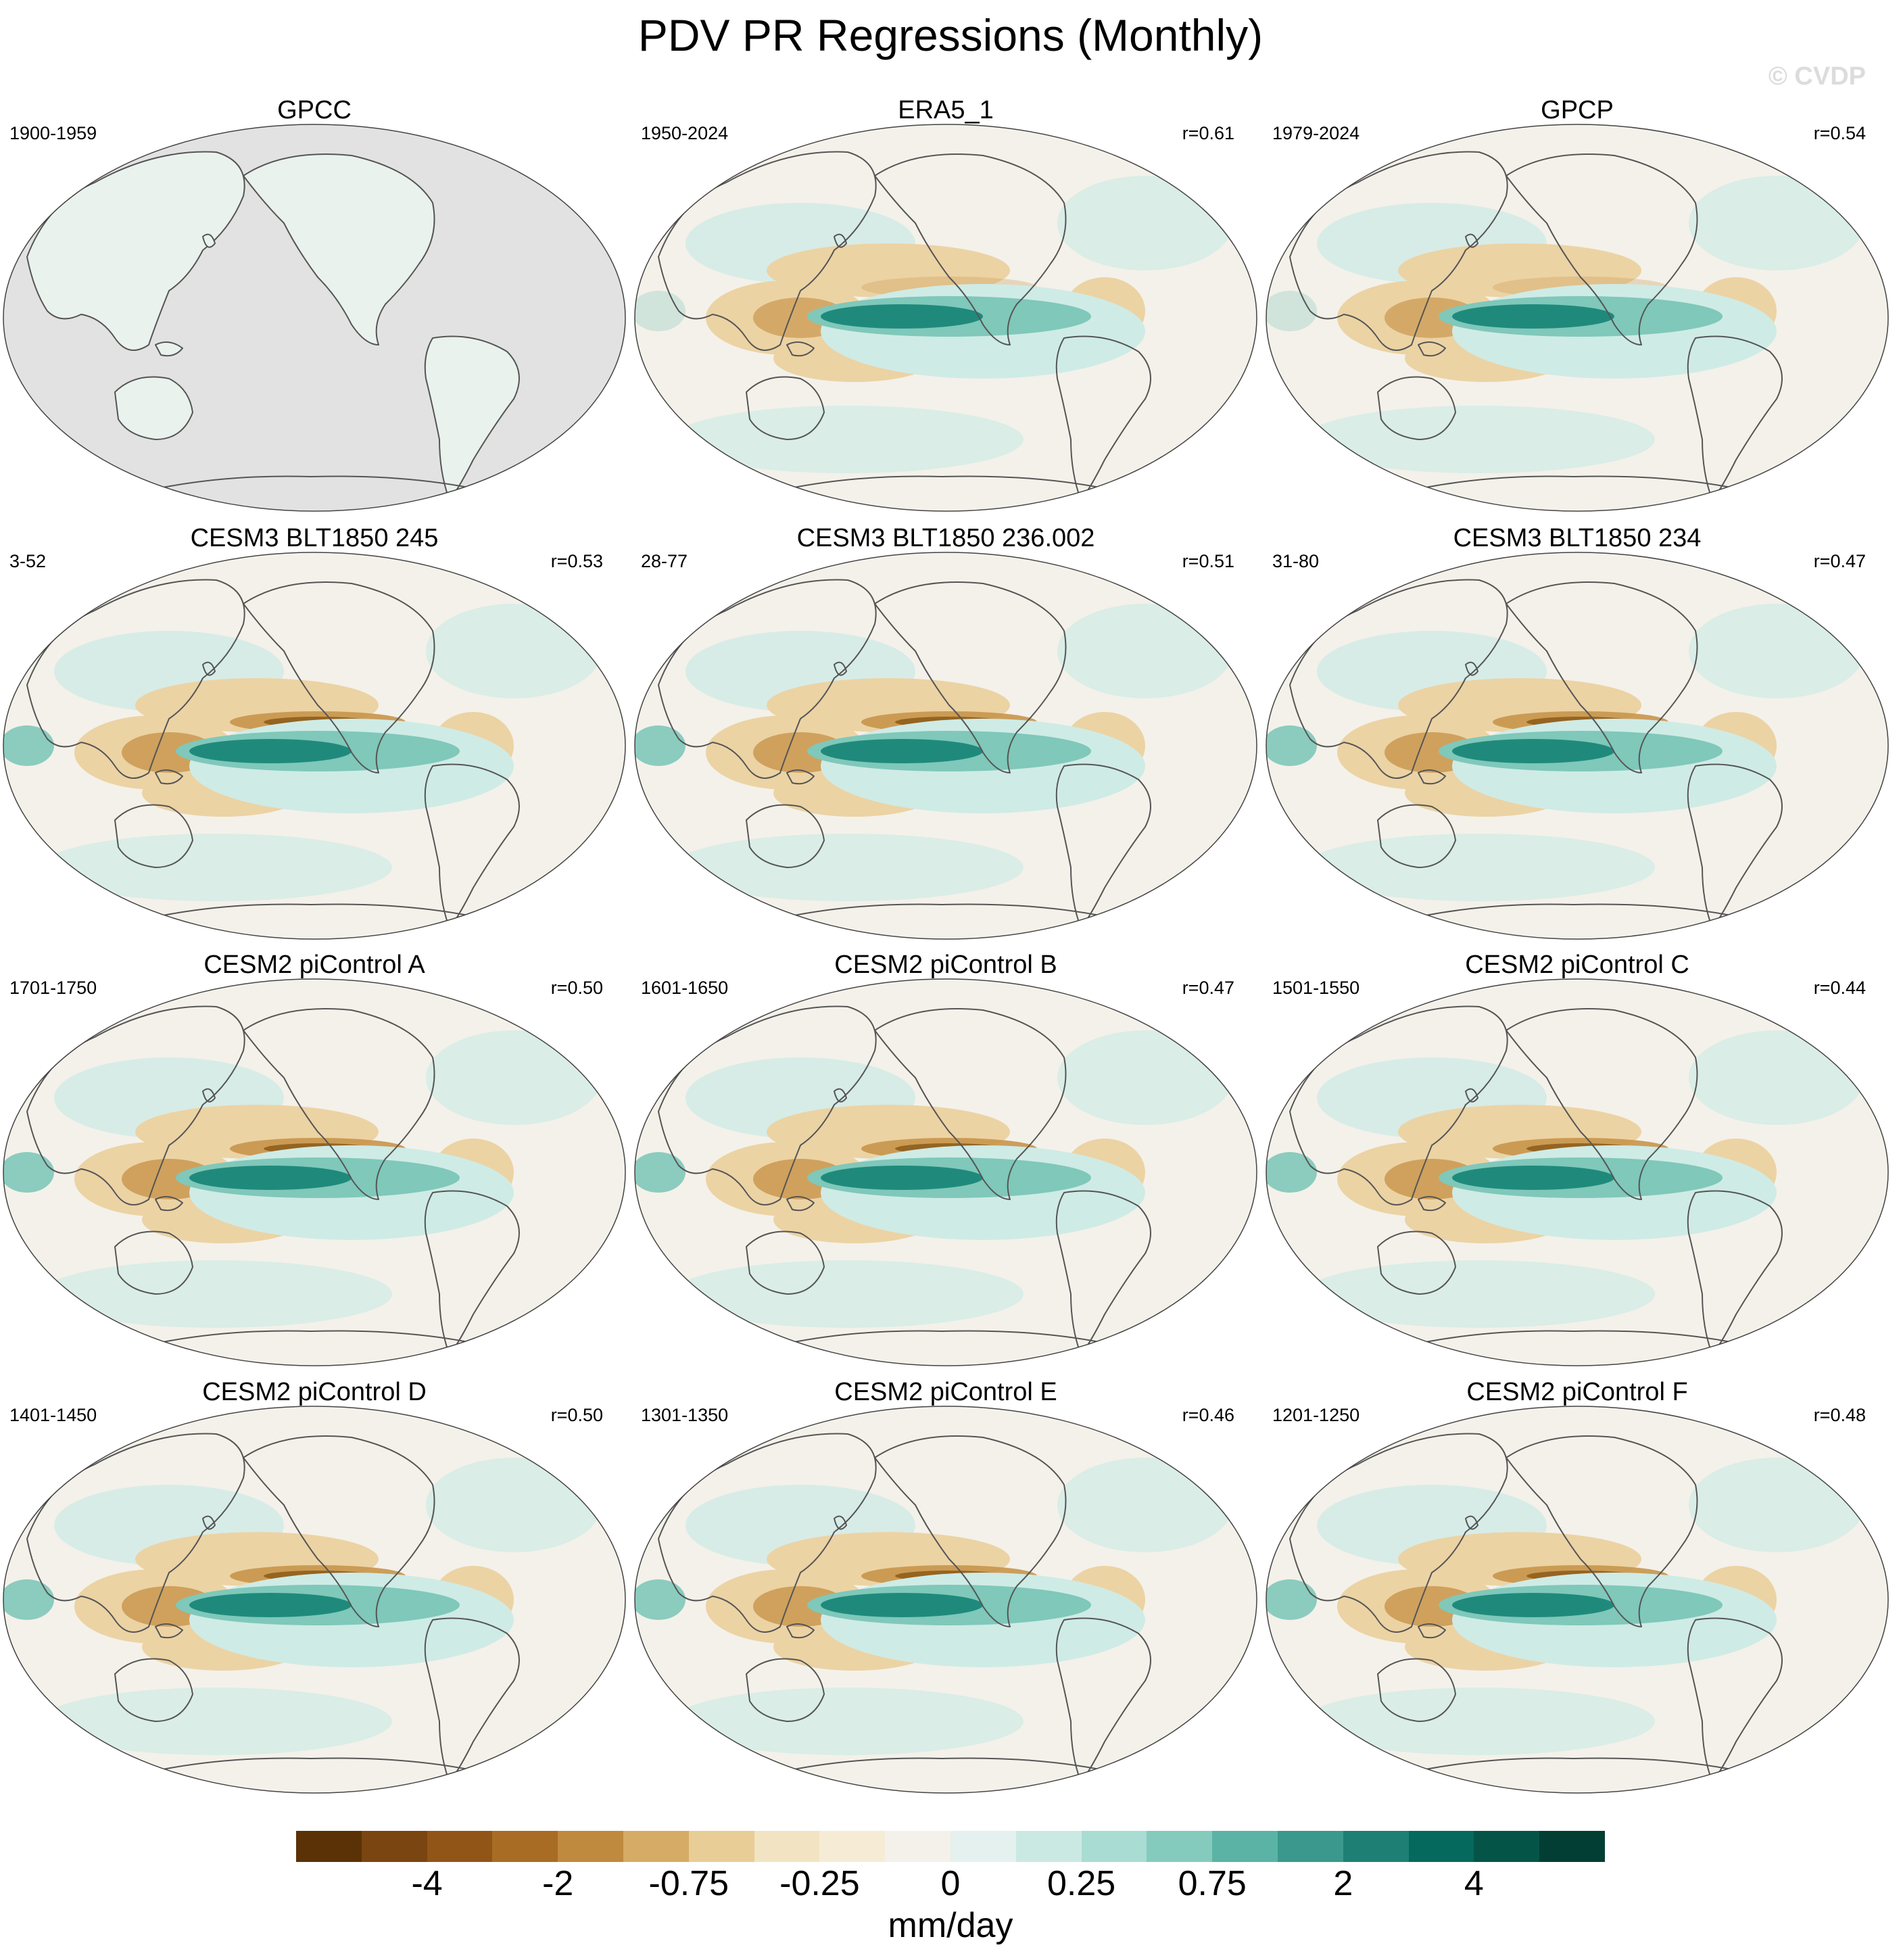 This screenshot has height=1960, width=1901. I want to click on map-panel: CESM2 piControl E 1301-1350 r=0.46, so click(946, 1587).